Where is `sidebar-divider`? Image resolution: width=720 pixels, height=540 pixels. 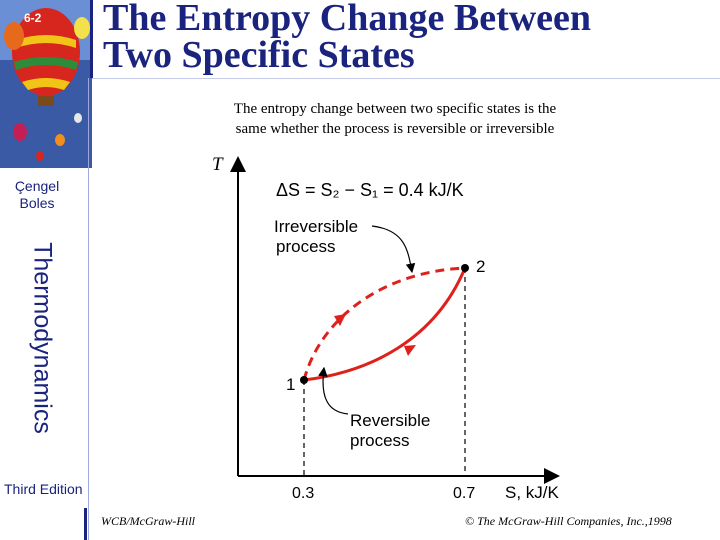
sidebar-divider is located at coordinates (88, 309).